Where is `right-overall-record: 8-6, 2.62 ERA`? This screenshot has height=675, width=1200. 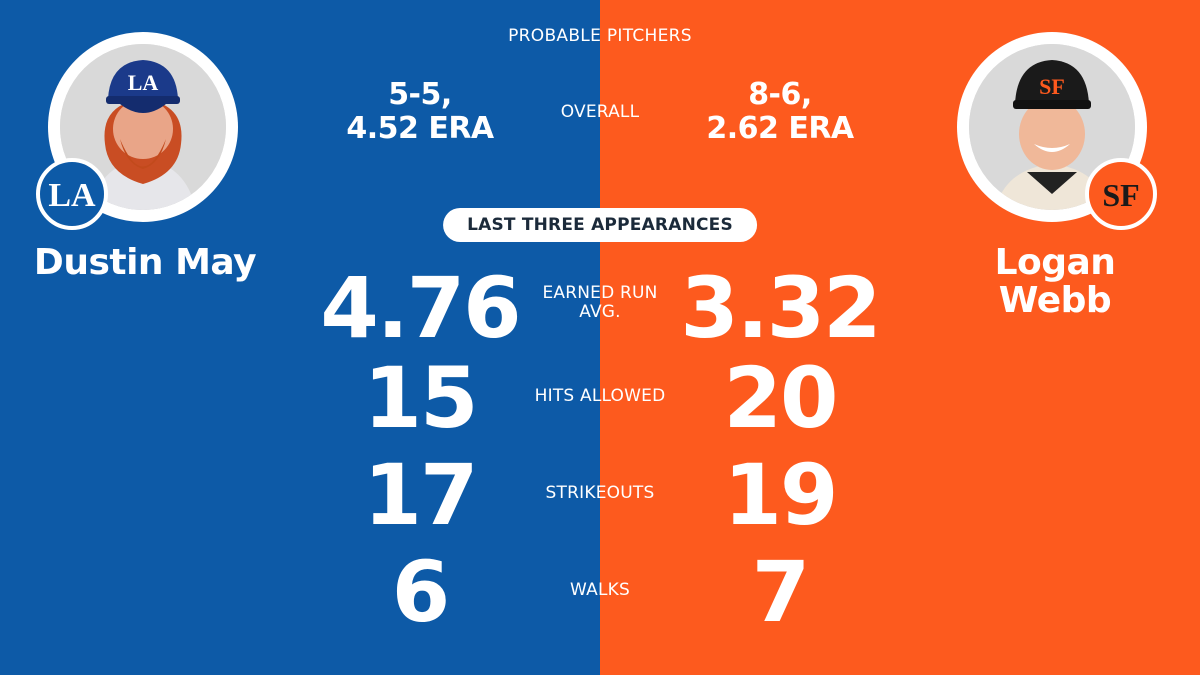
right-overall-record: 8-6, 2.62 ERA is located at coordinates (780, 111).